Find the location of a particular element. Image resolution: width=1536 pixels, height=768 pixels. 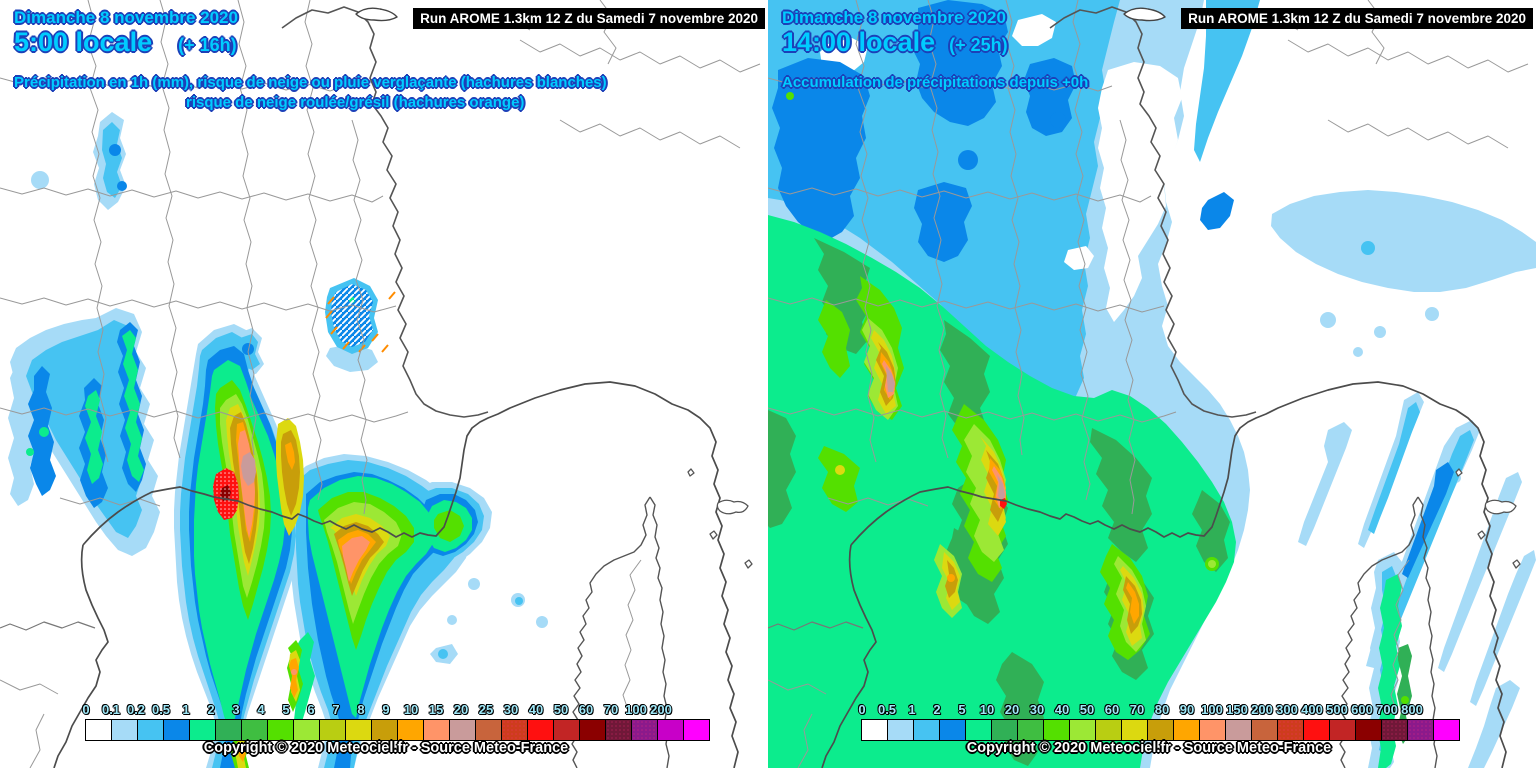

legend-label: 0 is located at coordinates (86, 709).